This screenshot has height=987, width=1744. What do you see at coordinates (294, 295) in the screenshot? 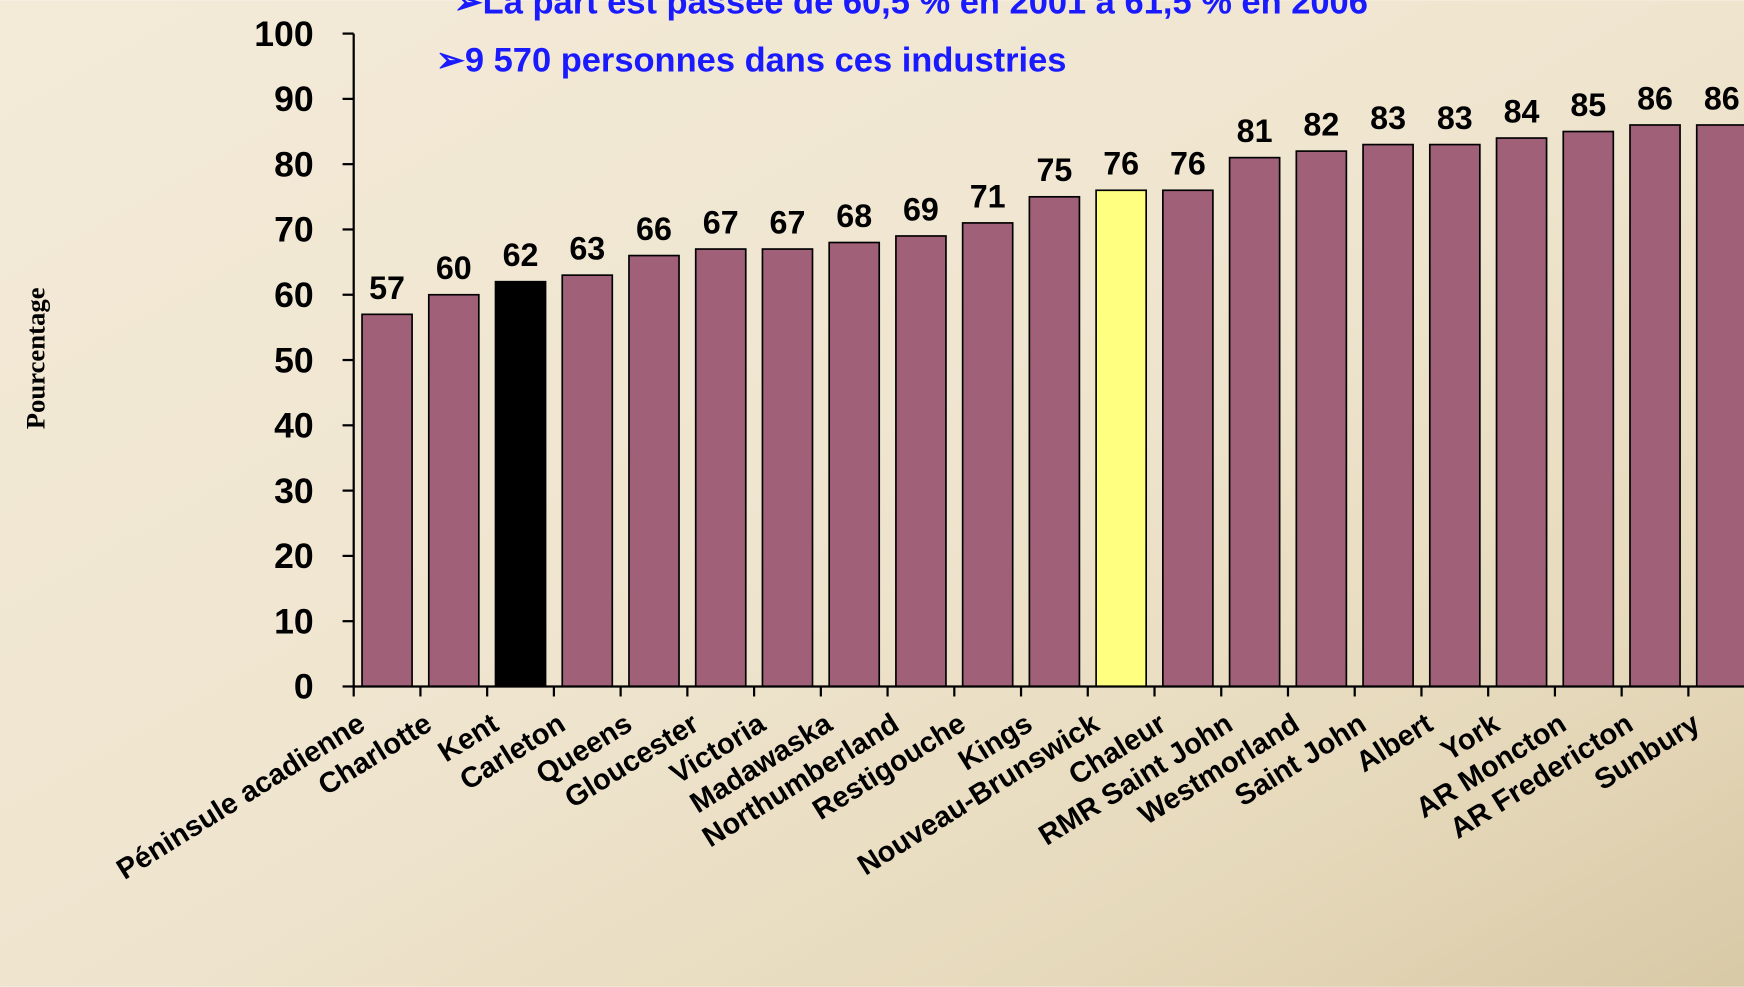
I see `y-tick-label: 60` at bounding box center [294, 295].